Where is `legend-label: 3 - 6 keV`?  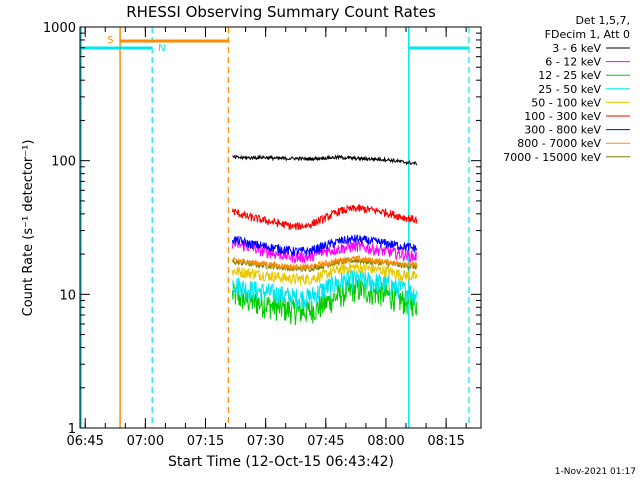
legend-label: 3 - 6 keV is located at coordinates (576, 48).